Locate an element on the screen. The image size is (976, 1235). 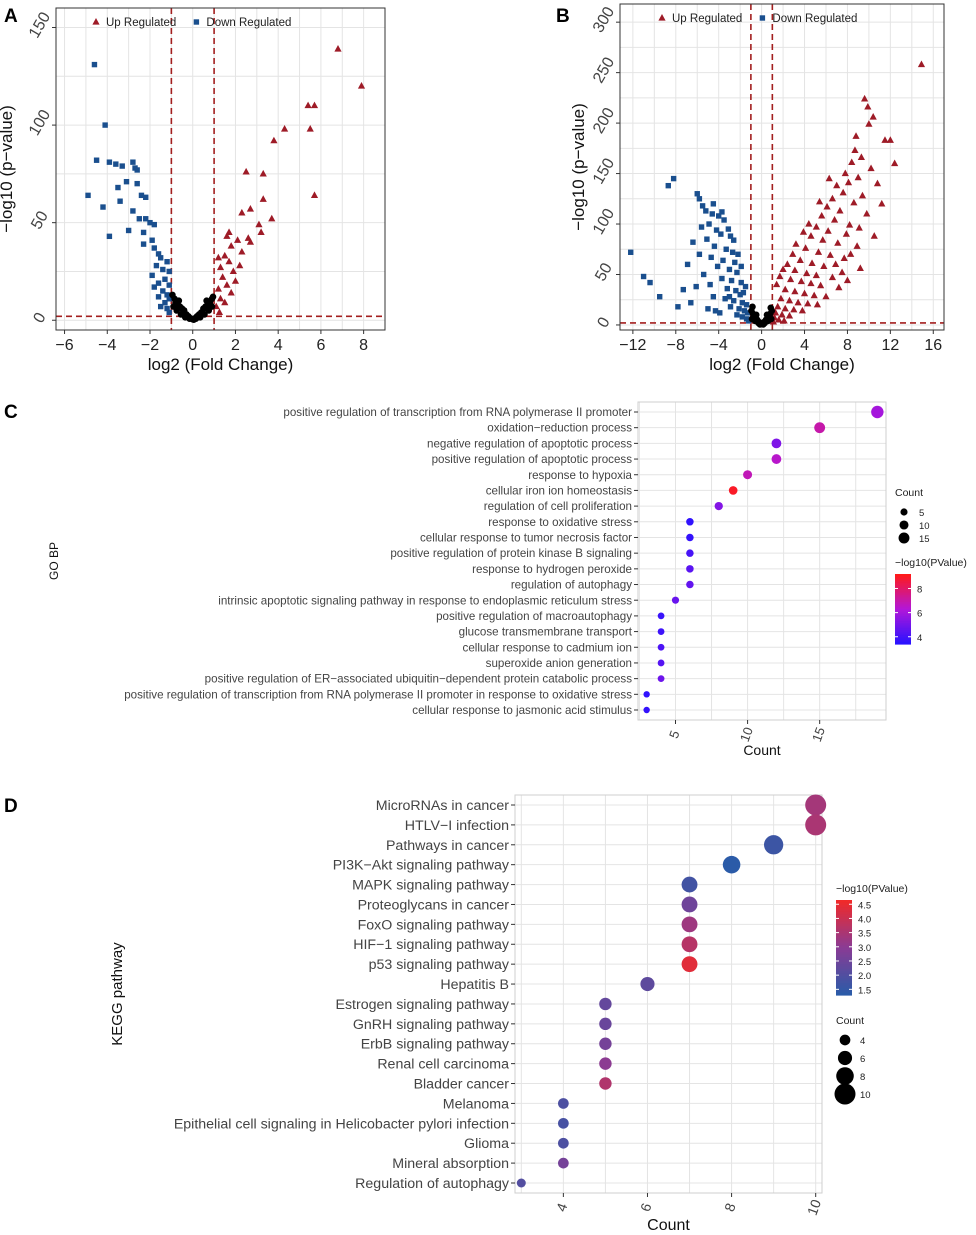
y-axis-label: KEGG pathway is located at coordinates (117, 994).